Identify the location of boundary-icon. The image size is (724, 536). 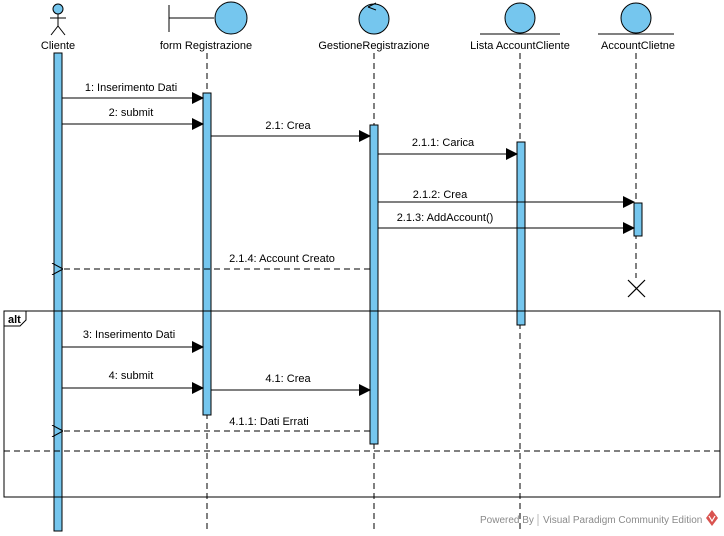
(208, 18).